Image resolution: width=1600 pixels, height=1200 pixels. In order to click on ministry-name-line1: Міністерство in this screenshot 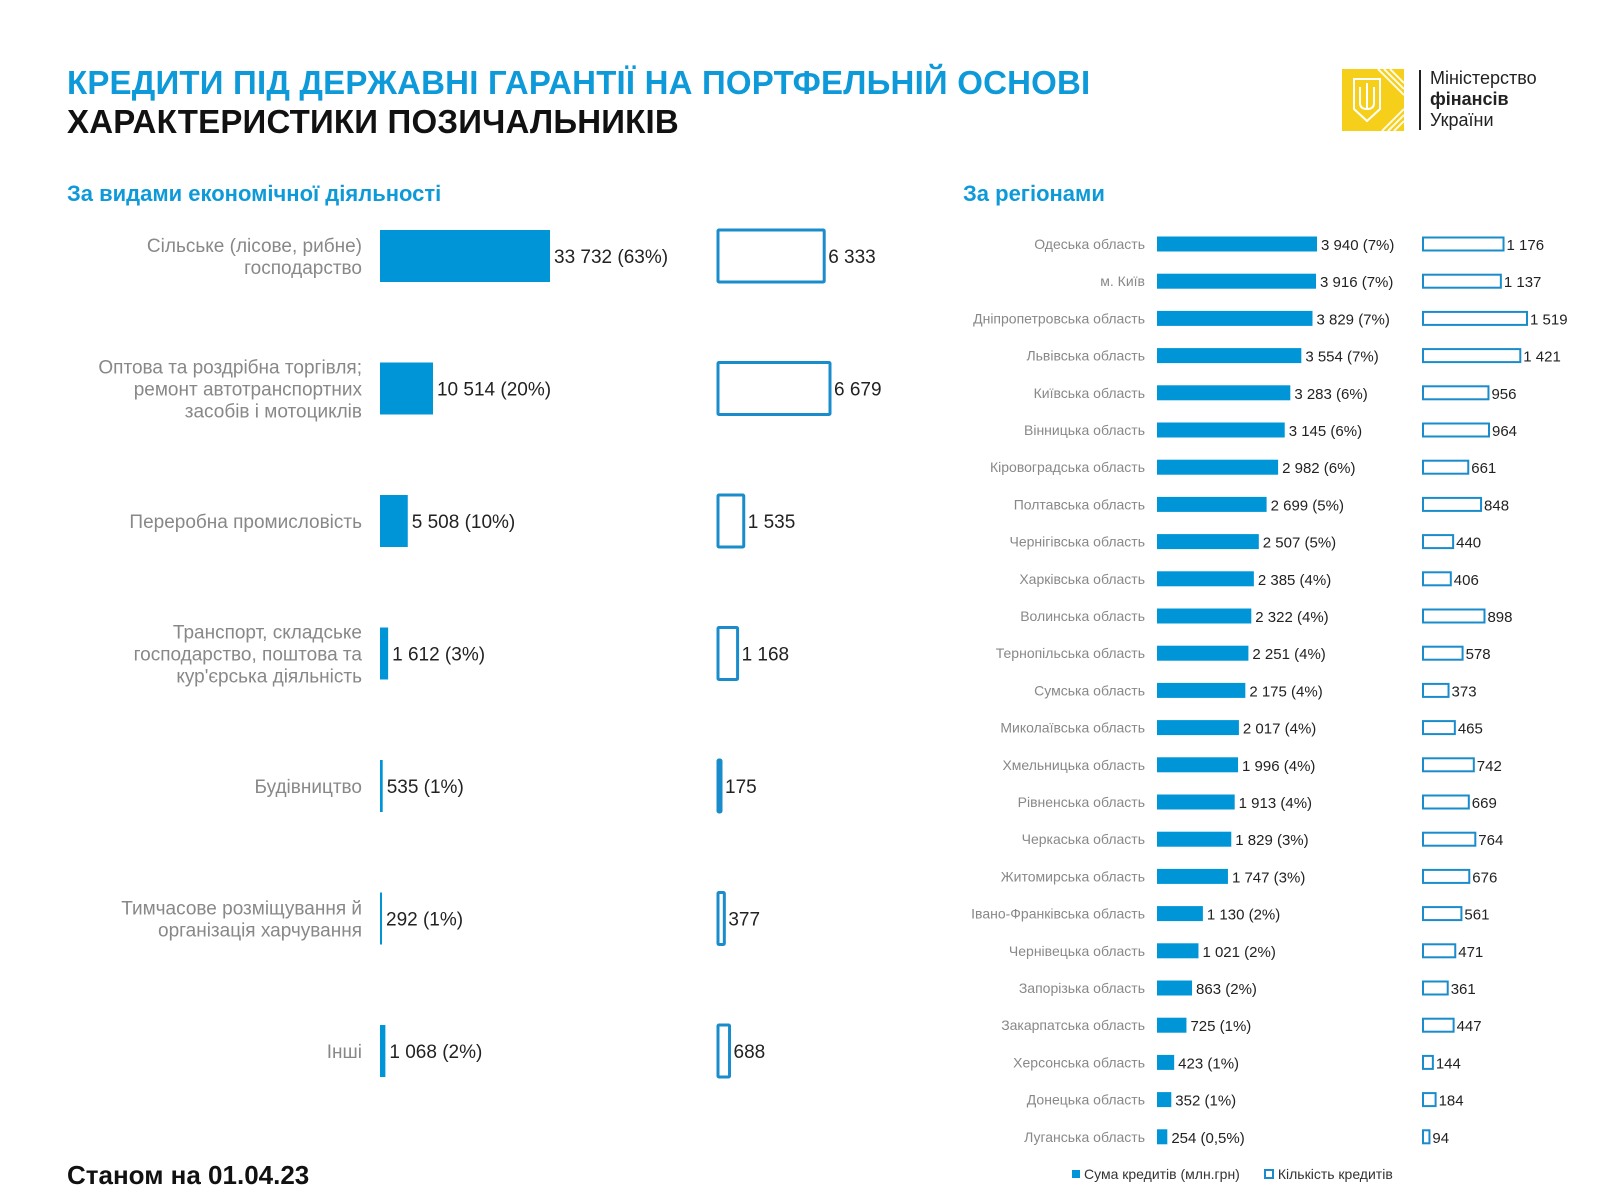, I will do `click(1483, 78)`.